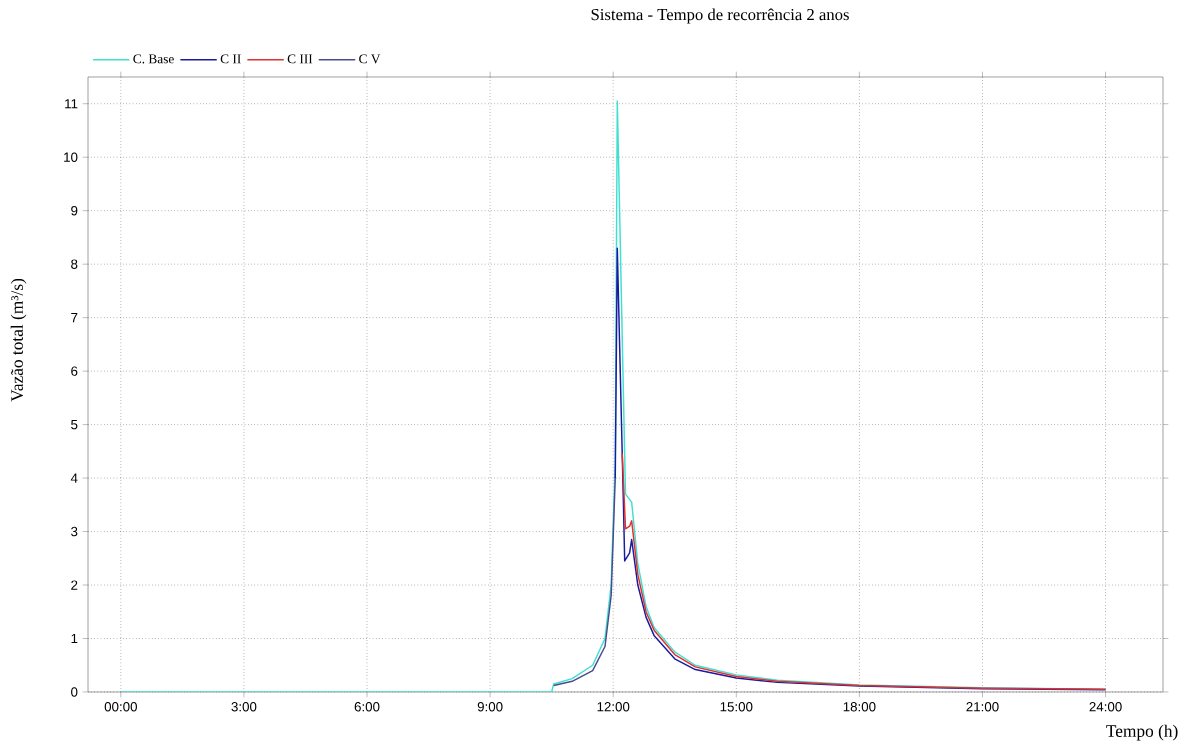 This screenshot has width=1186, height=749. Describe the element at coordinates (982, 707) in the screenshot. I see `x-tick-label: 21:00` at that location.